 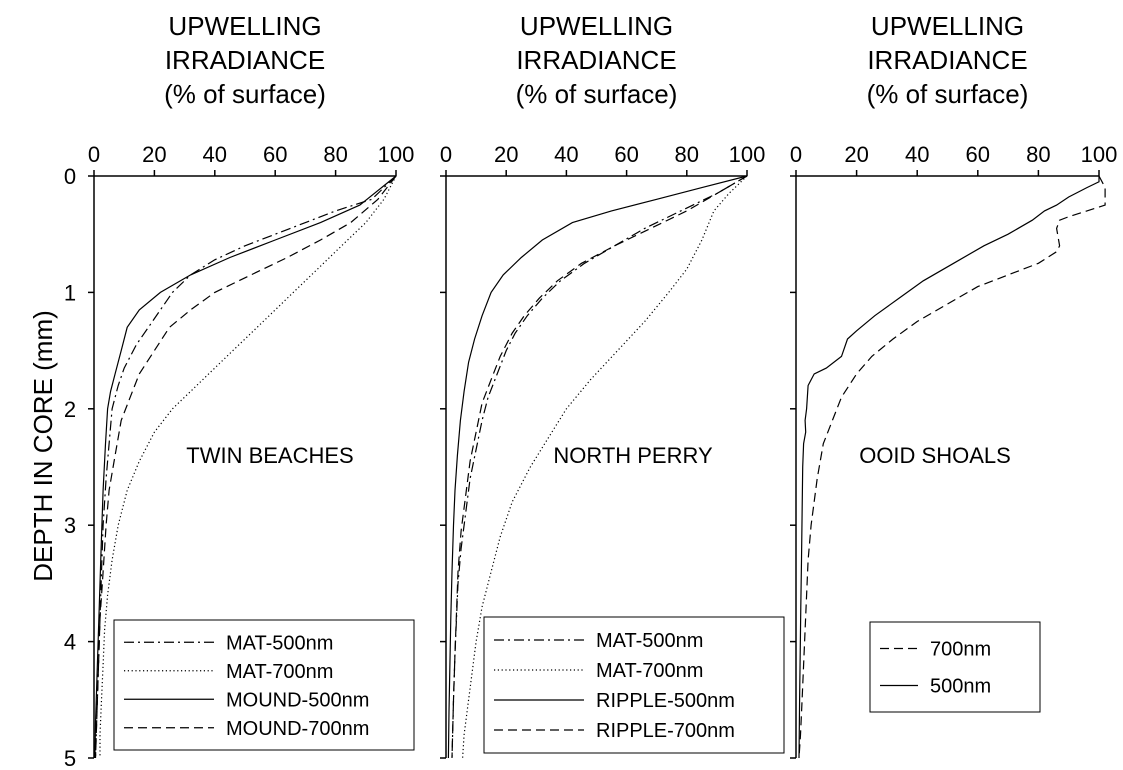 I want to click on y-tick-label: 5, so click(x=70, y=758).